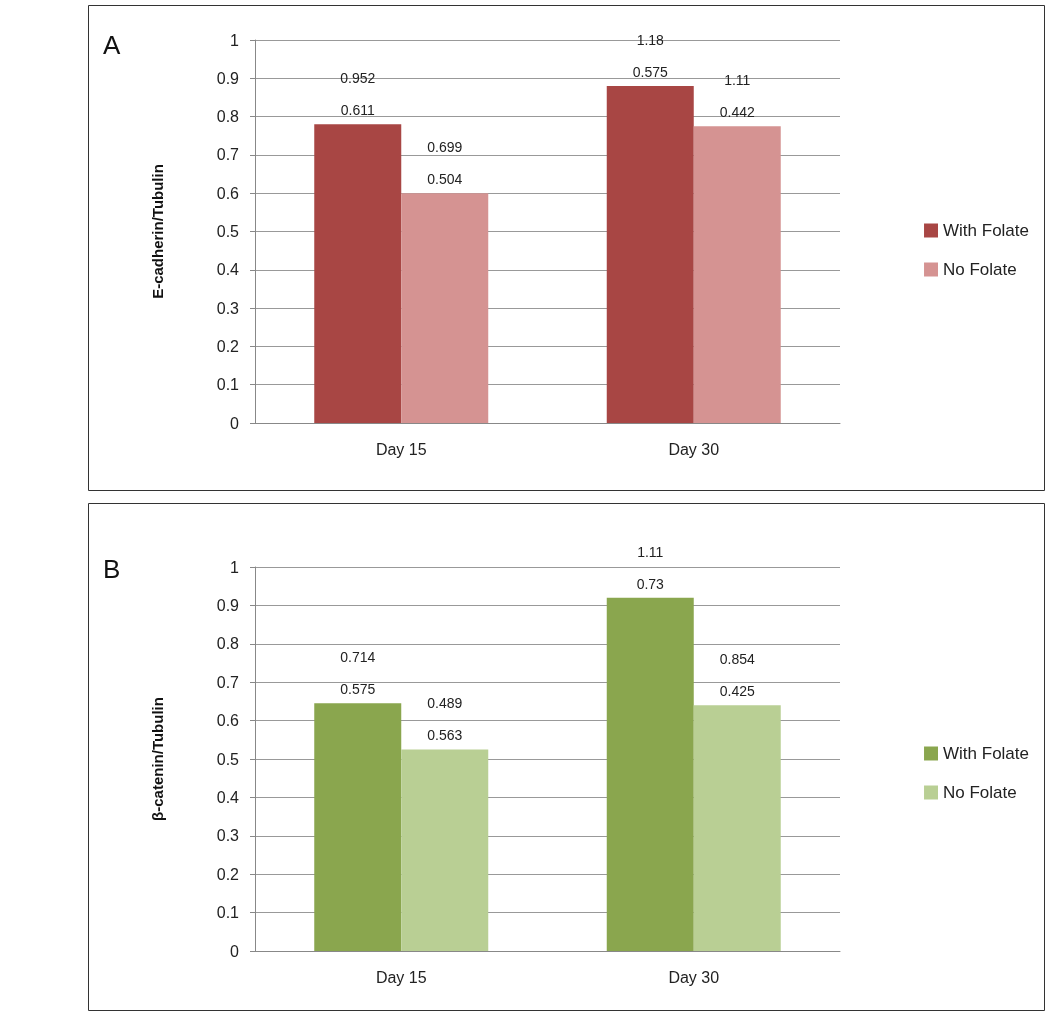 This screenshot has height=1011, width=1052. Describe the element at coordinates (112, 569) in the screenshot. I see `chart-title: B` at that location.